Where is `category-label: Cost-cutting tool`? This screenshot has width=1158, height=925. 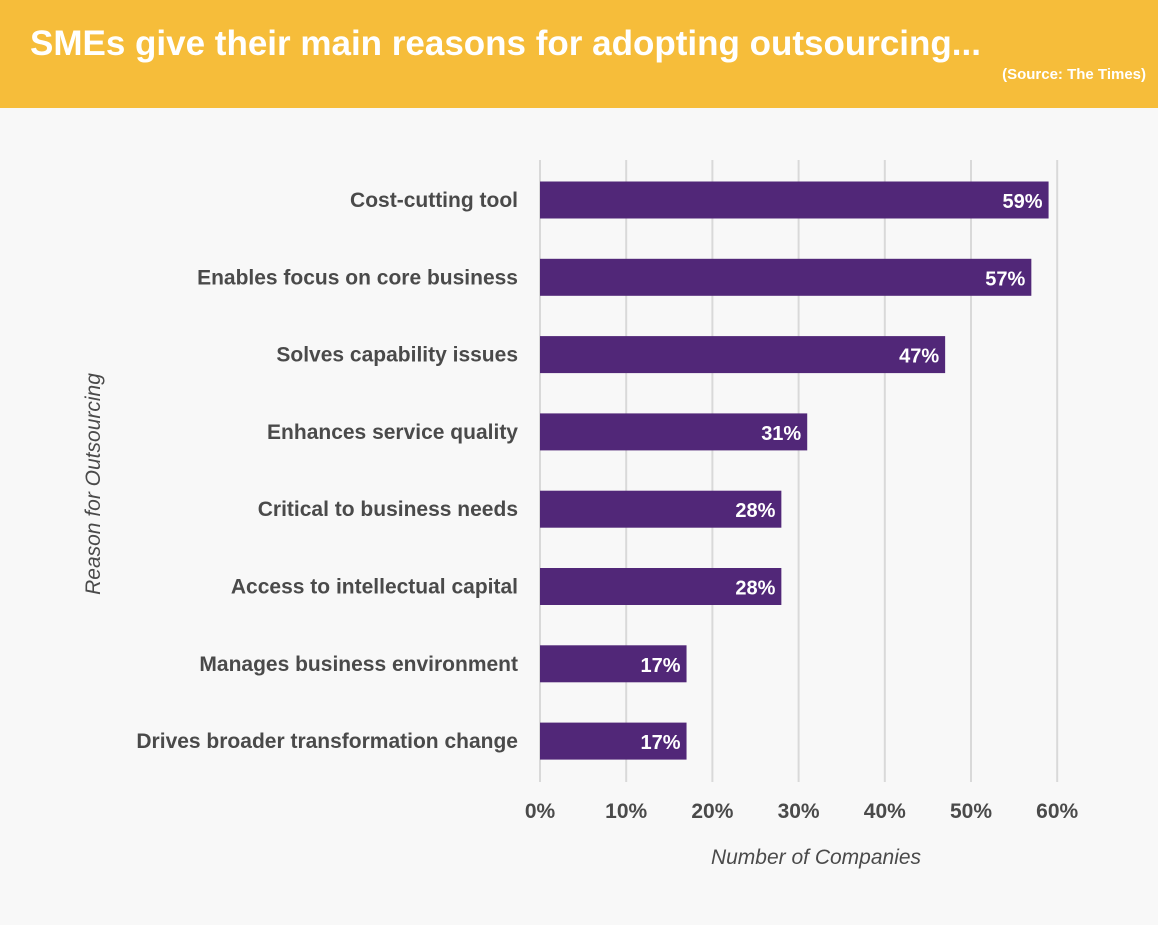
category-label: Cost-cutting tool is located at coordinates (434, 200).